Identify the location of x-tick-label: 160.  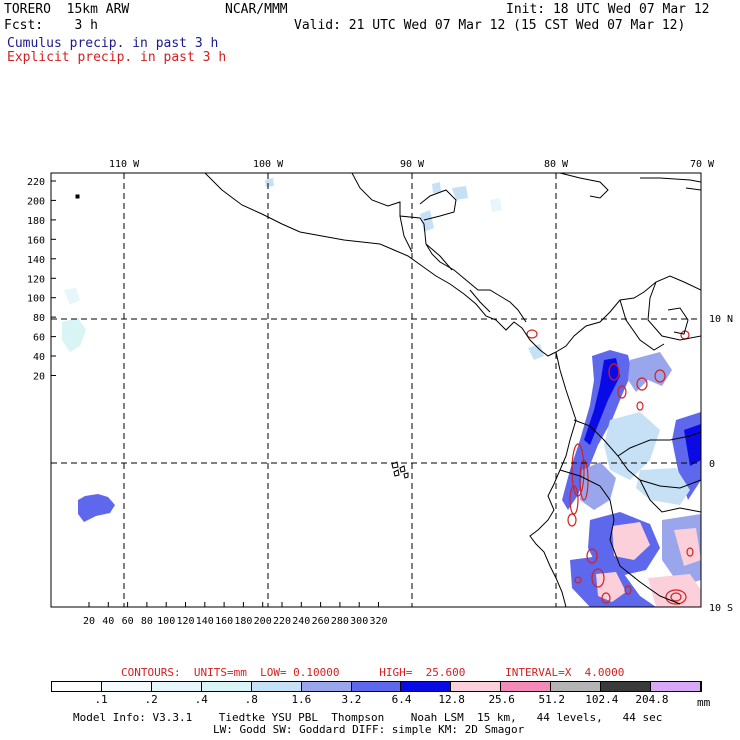
(224, 621).